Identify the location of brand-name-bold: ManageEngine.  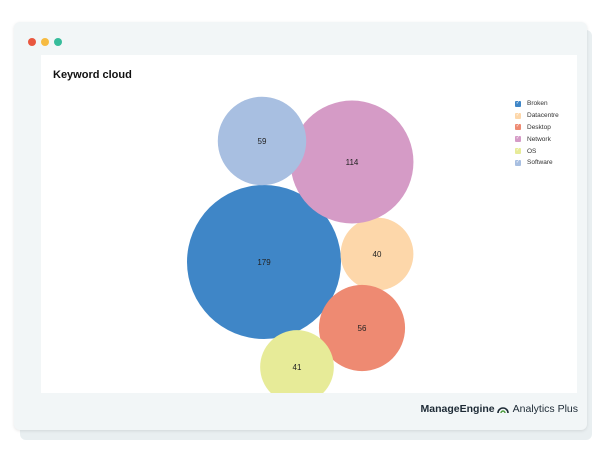
(457, 409).